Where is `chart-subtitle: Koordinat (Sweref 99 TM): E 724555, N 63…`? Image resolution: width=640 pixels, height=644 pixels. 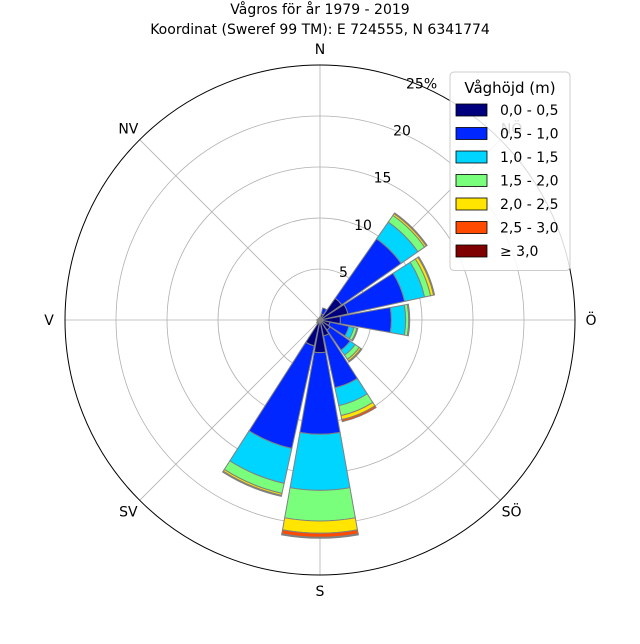
chart-subtitle: Koordinat (Sweref 99 TM): E 724555, N 63… is located at coordinates (320, 30).